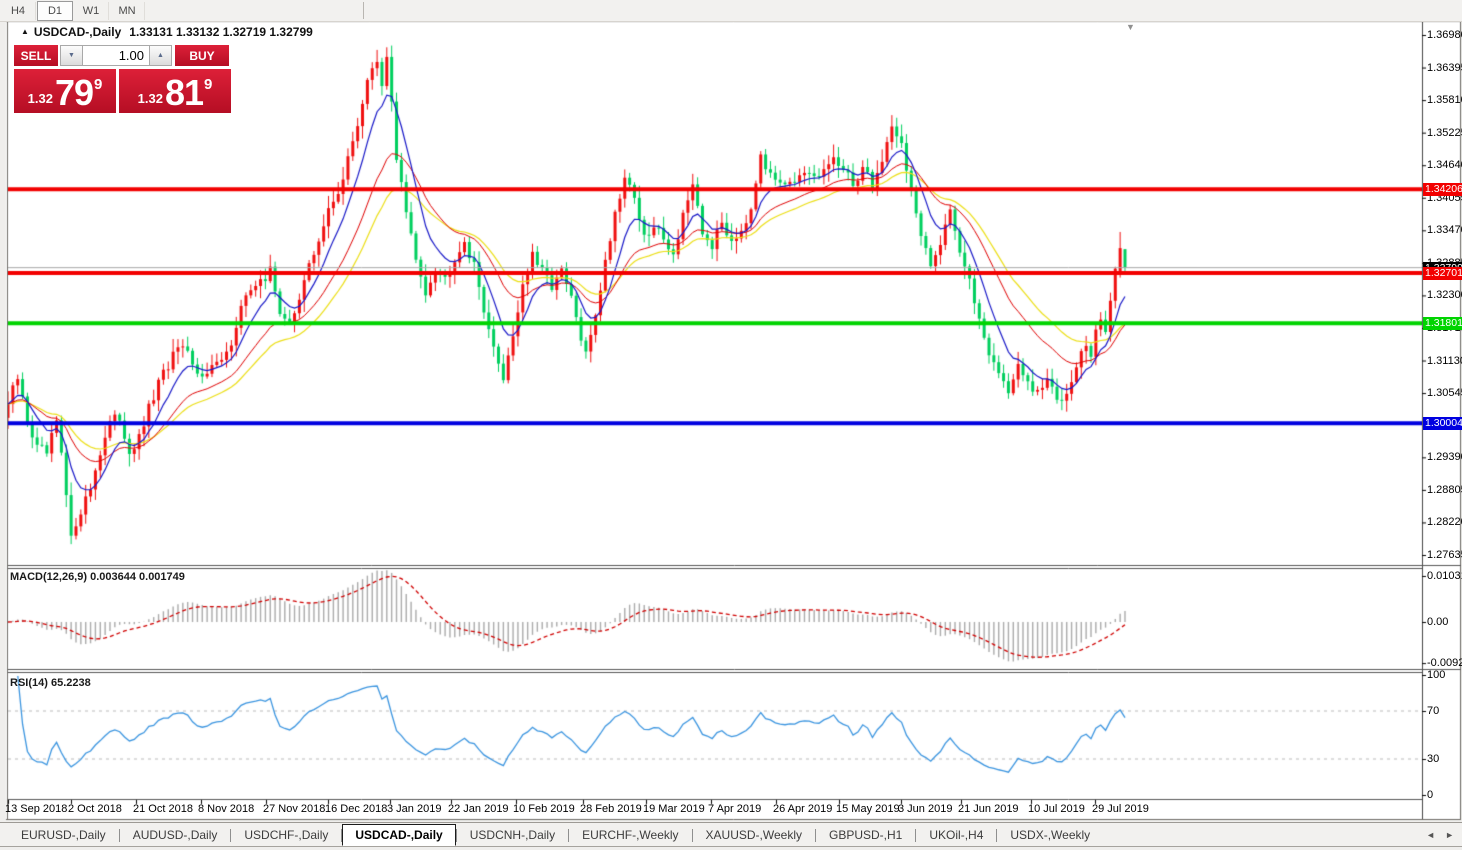  I want to click on price-axis-label: 1.36980, so click(1444, 35).